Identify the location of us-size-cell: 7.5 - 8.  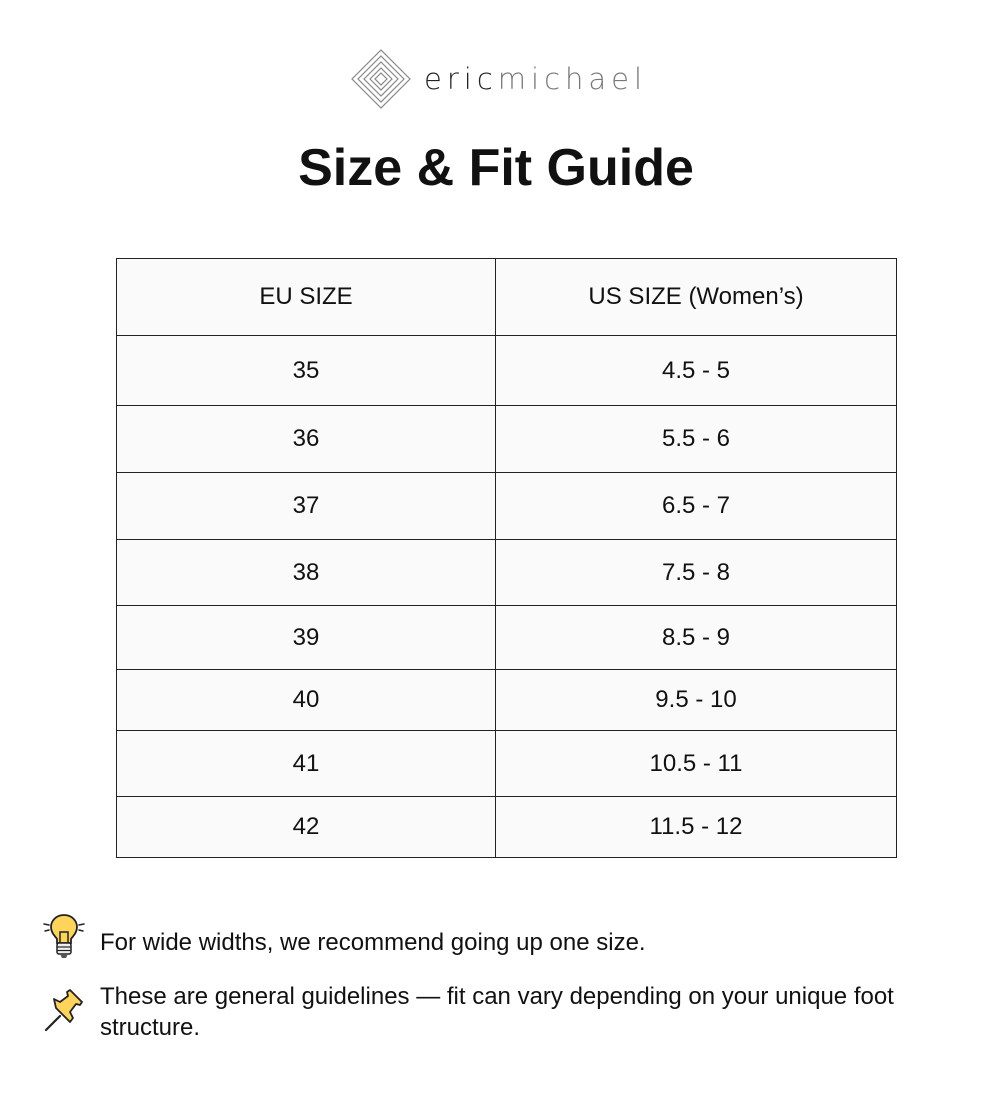
(696, 572).